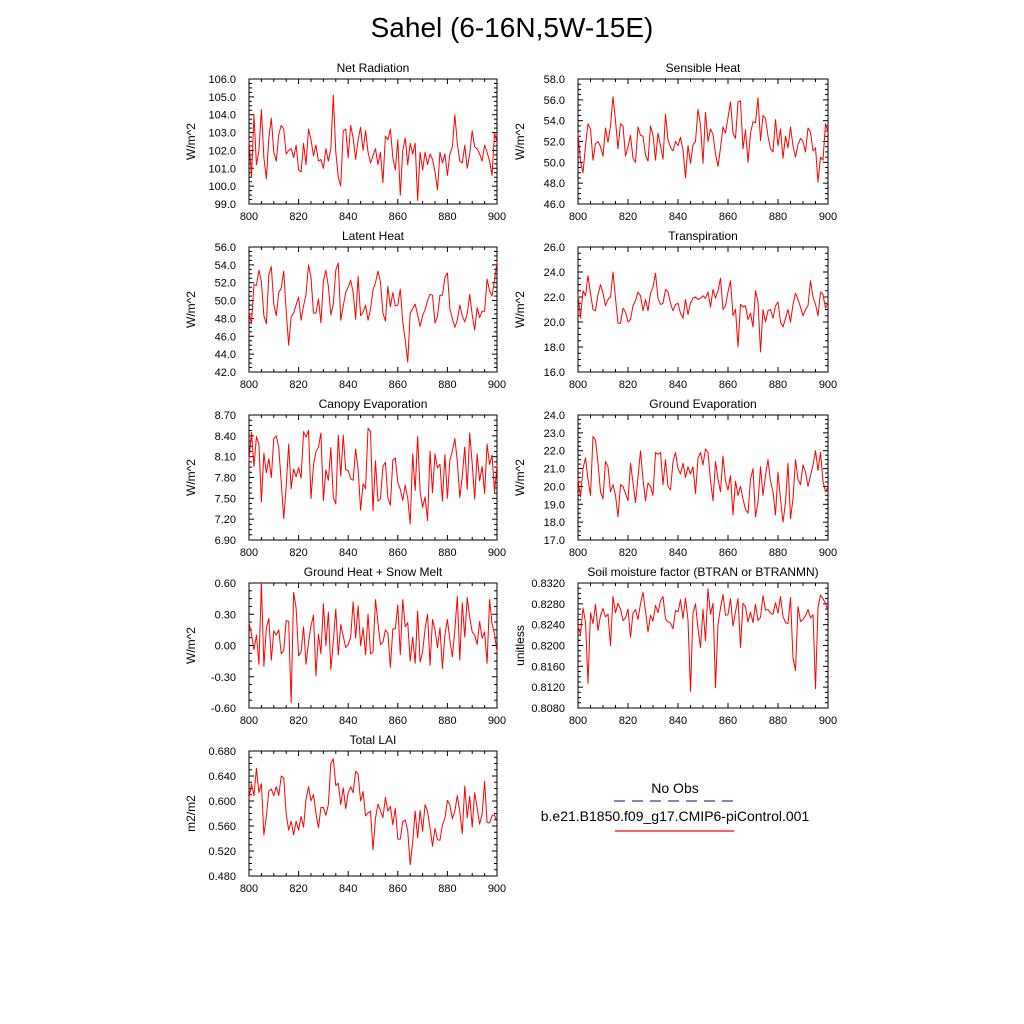  I want to click on y-tick-label: 8.10, so click(225, 458).